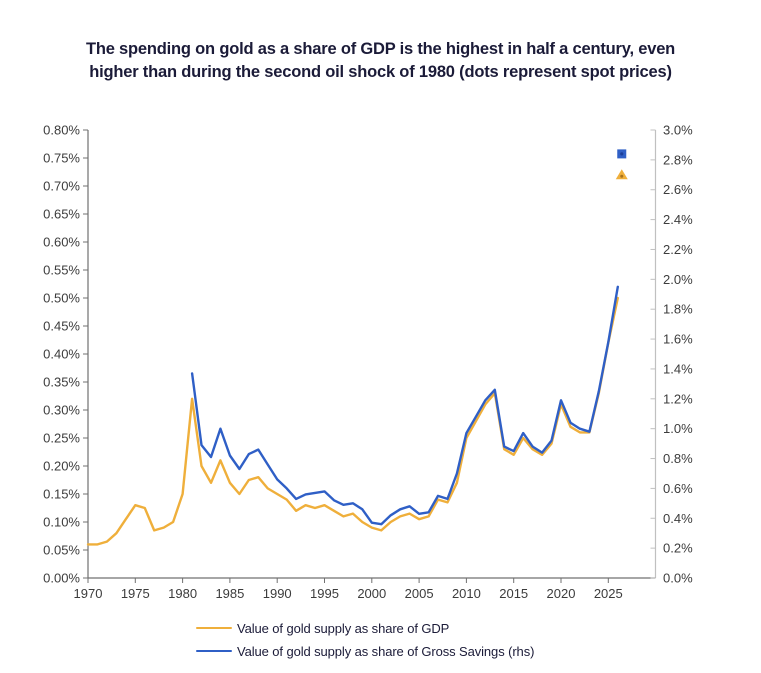 The height and width of the screenshot is (673, 761). I want to click on y-right-tick-label: 1.2%, so click(678, 398).